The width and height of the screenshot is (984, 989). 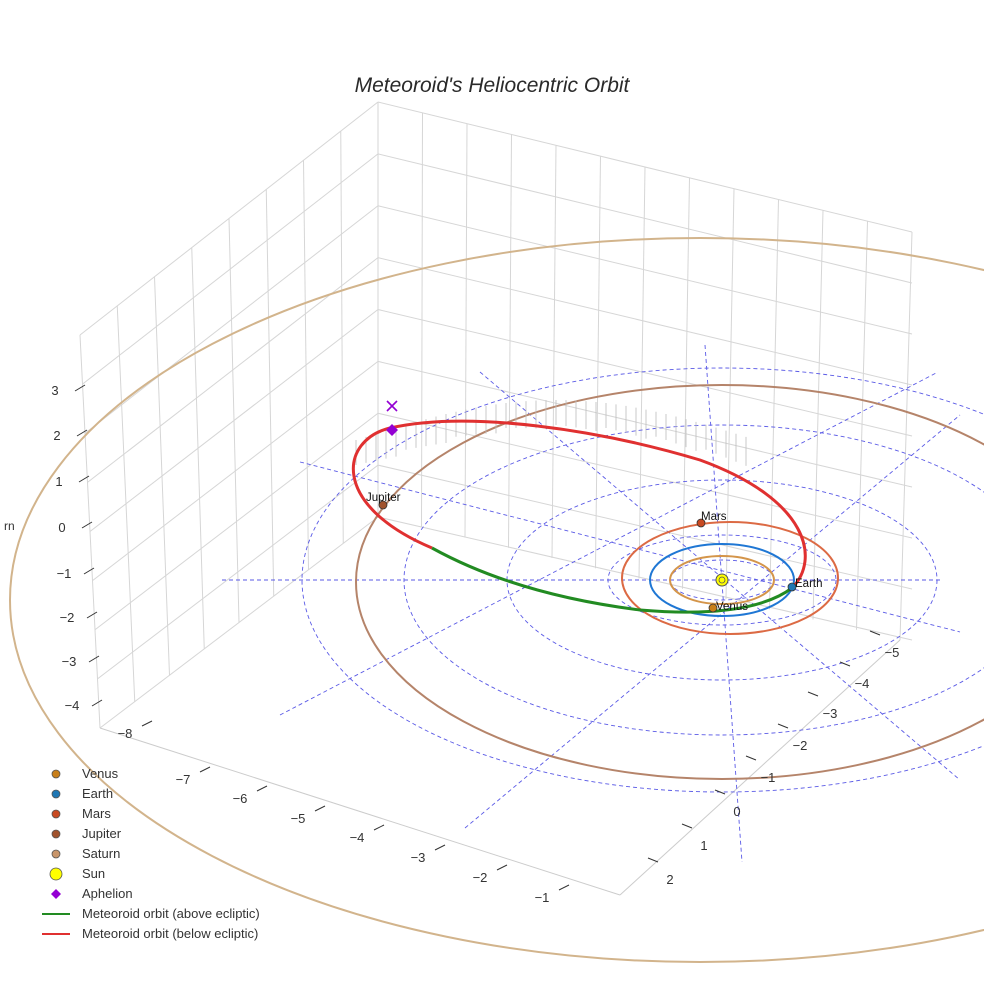 What do you see at coordinates (102, 833) in the screenshot?
I see `legend-label: Jupiter` at bounding box center [102, 833].